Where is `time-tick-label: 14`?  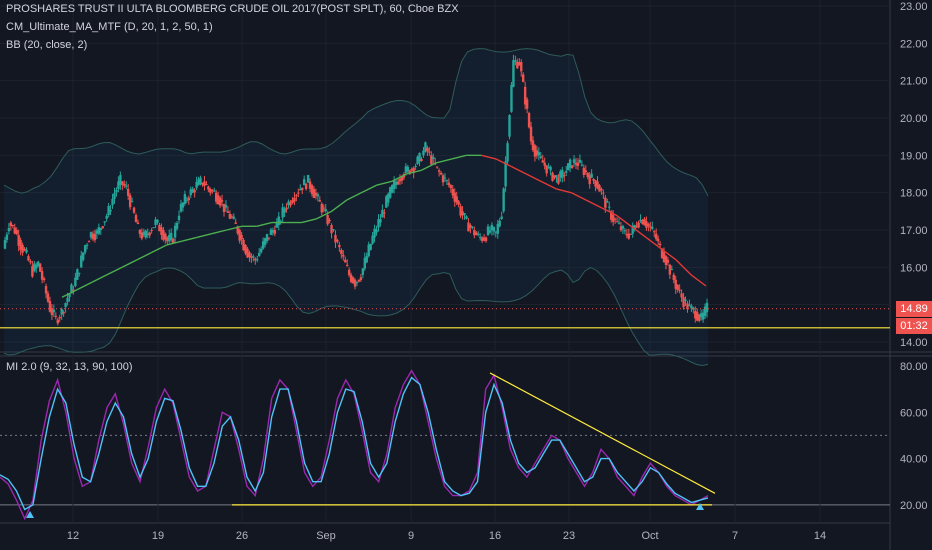 time-tick-label: 14 is located at coordinates (820, 536).